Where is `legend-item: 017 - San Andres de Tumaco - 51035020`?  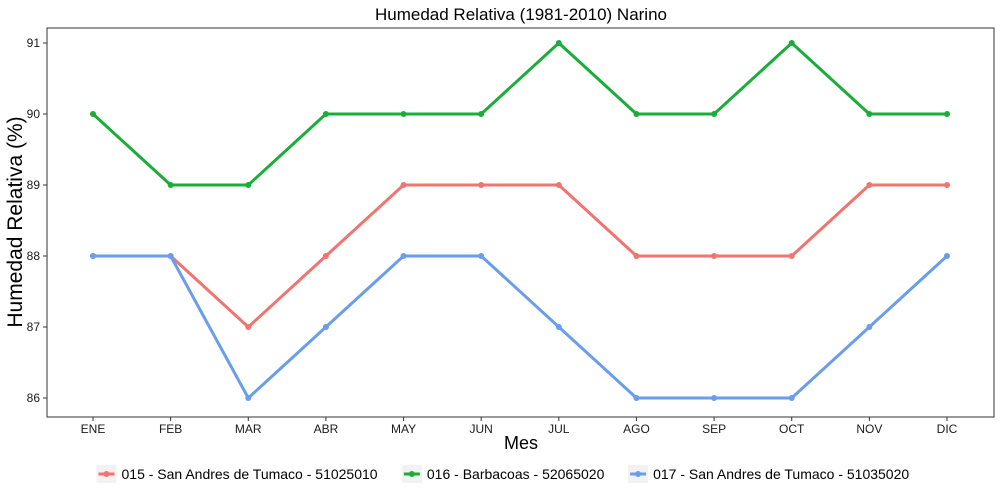 legend-item: 017 - San Andres de Tumaco - 51035020 is located at coordinates (768, 474).